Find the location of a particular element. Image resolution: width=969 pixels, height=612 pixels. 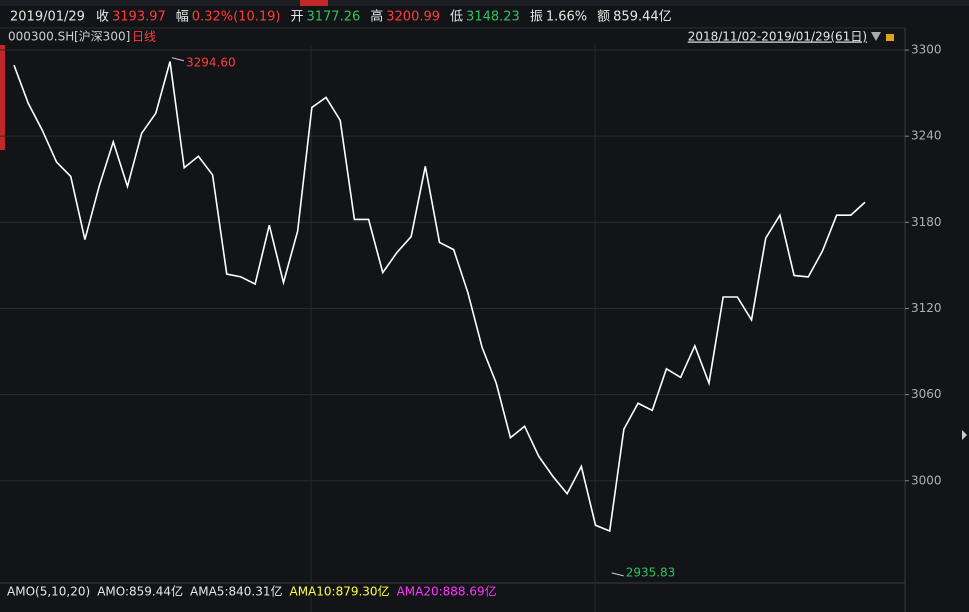

info-date: 2019/01/29 is located at coordinates (47, 17).